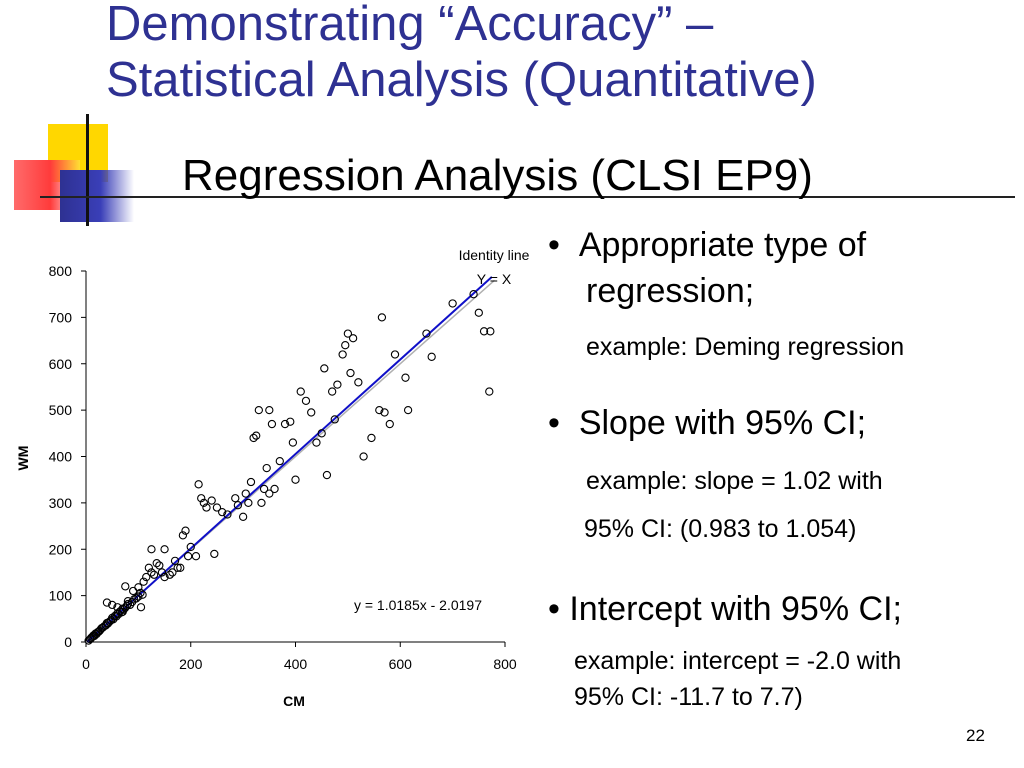 The width and height of the screenshot is (1024, 768). Describe the element at coordinates (61, 596) in the screenshot. I see `y-tick-label: 100` at that location.